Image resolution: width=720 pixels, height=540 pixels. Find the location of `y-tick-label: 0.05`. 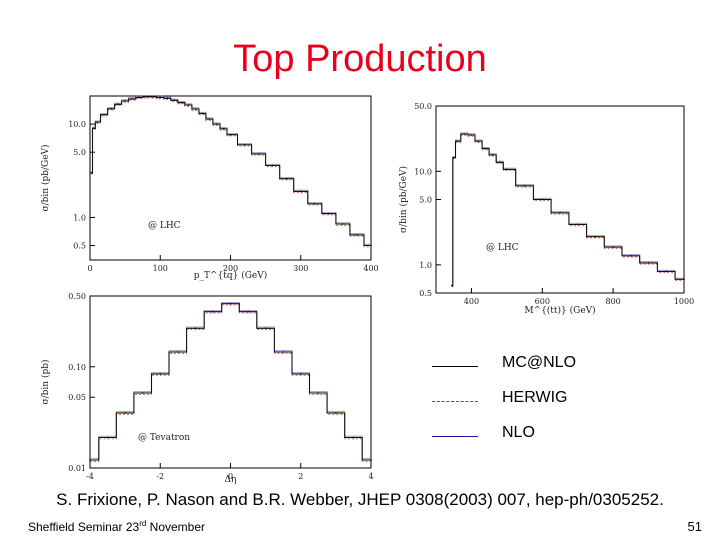

y-tick-label: 0.05 is located at coordinates (77, 397).